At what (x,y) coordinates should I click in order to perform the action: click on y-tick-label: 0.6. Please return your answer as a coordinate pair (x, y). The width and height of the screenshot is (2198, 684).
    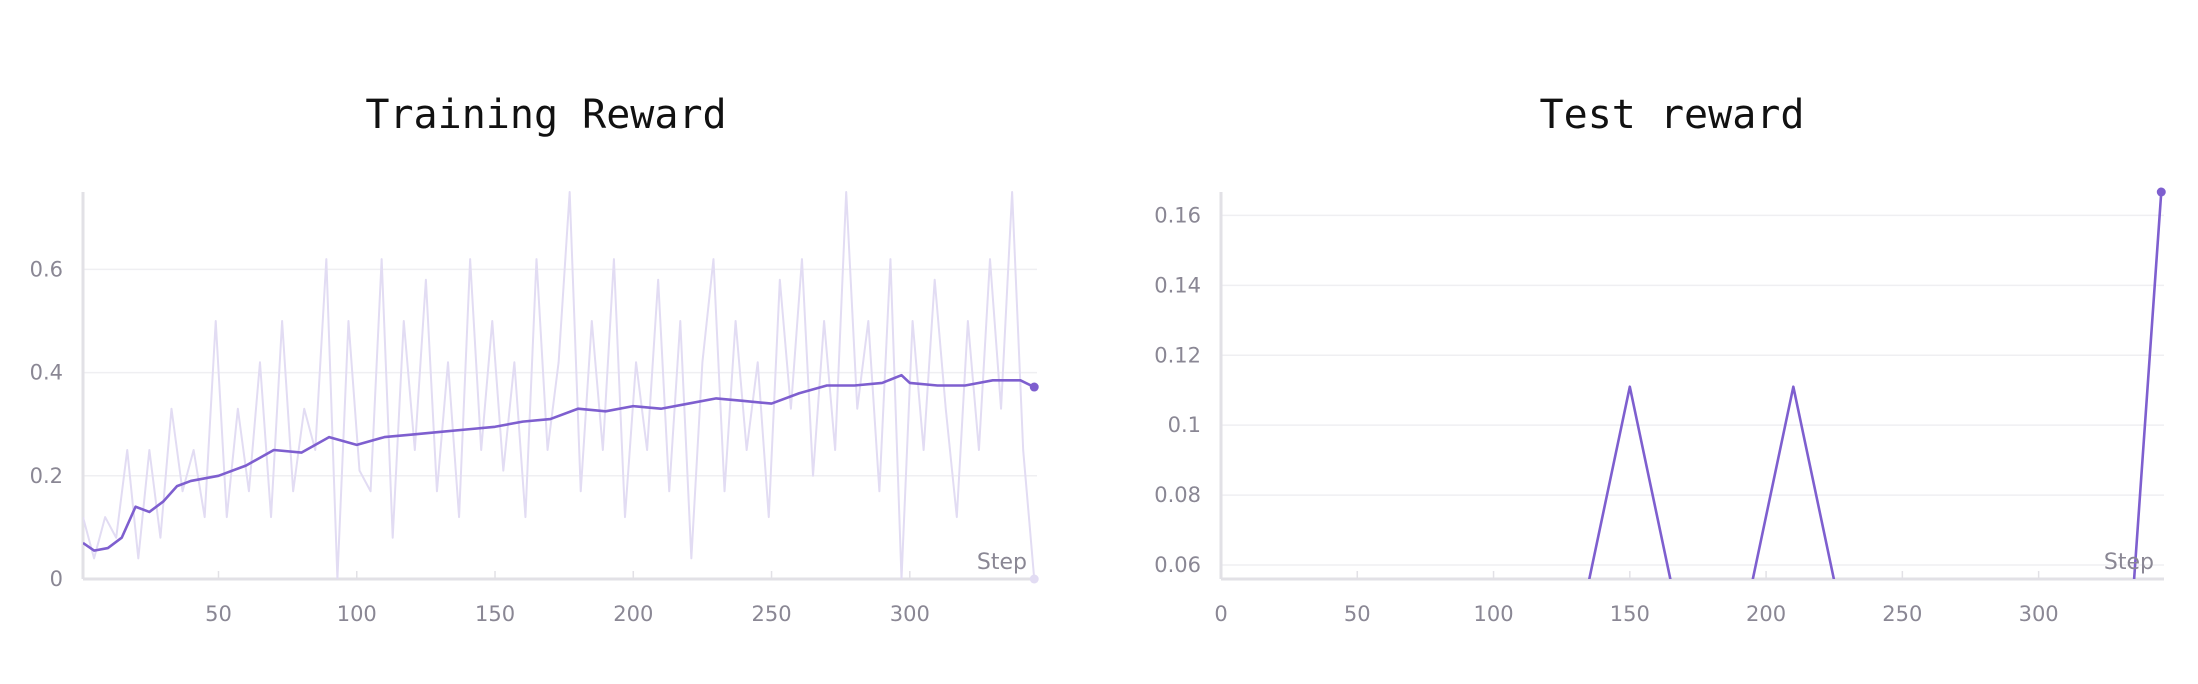
    Looking at the image, I should click on (46, 269).